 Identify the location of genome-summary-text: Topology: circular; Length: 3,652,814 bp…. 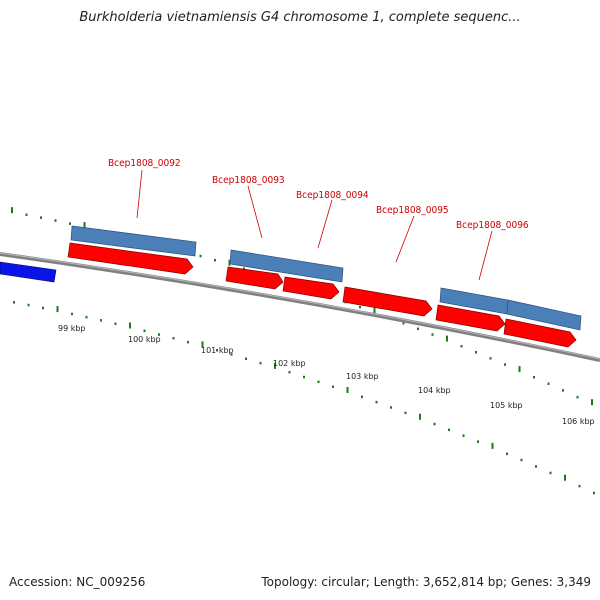
(426, 582).